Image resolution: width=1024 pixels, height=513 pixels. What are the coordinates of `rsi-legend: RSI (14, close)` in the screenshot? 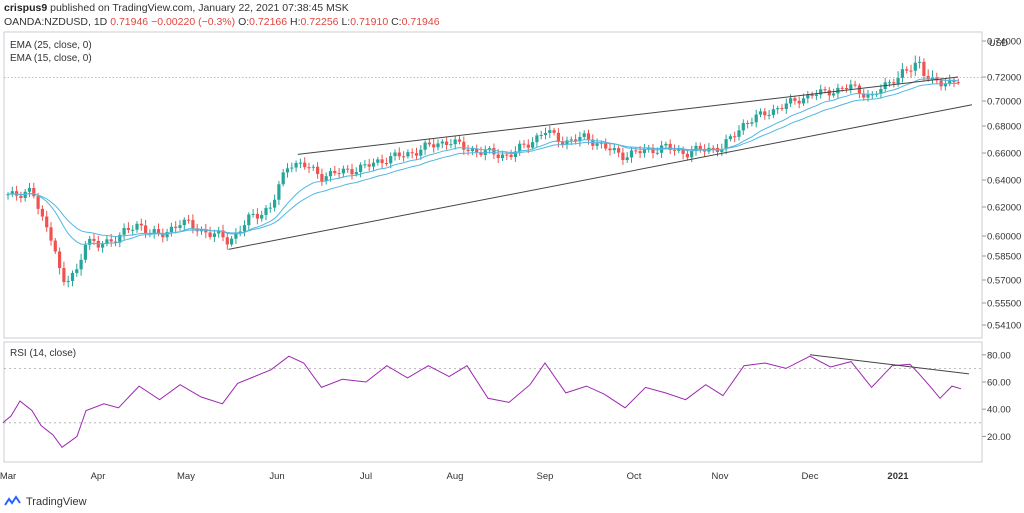 It's located at (43, 353).